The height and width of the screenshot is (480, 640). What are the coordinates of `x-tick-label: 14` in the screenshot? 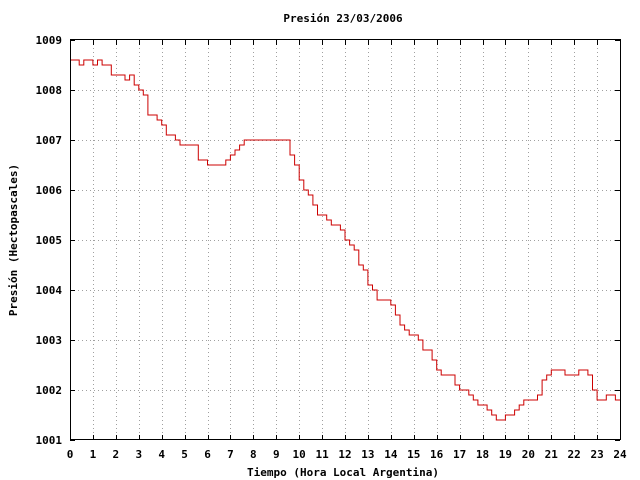 It's located at (391, 454).